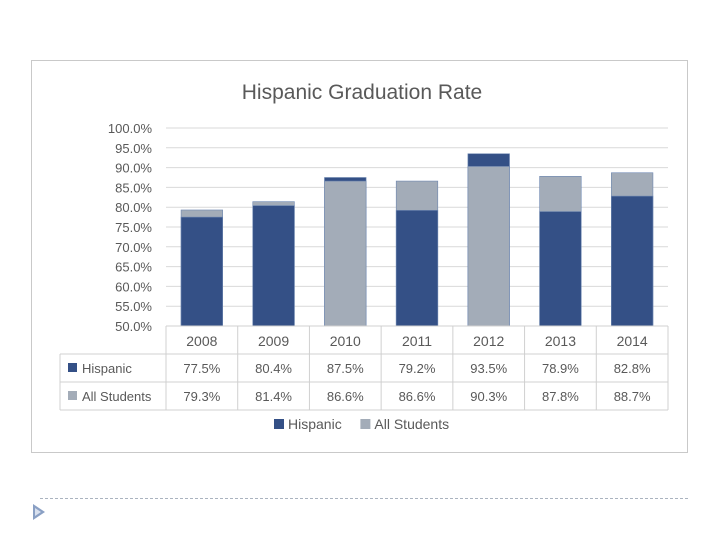 The height and width of the screenshot is (540, 720). What do you see at coordinates (632, 368) in the screenshot?
I see `data-value-label: 82.8%` at bounding box center [632, 368].